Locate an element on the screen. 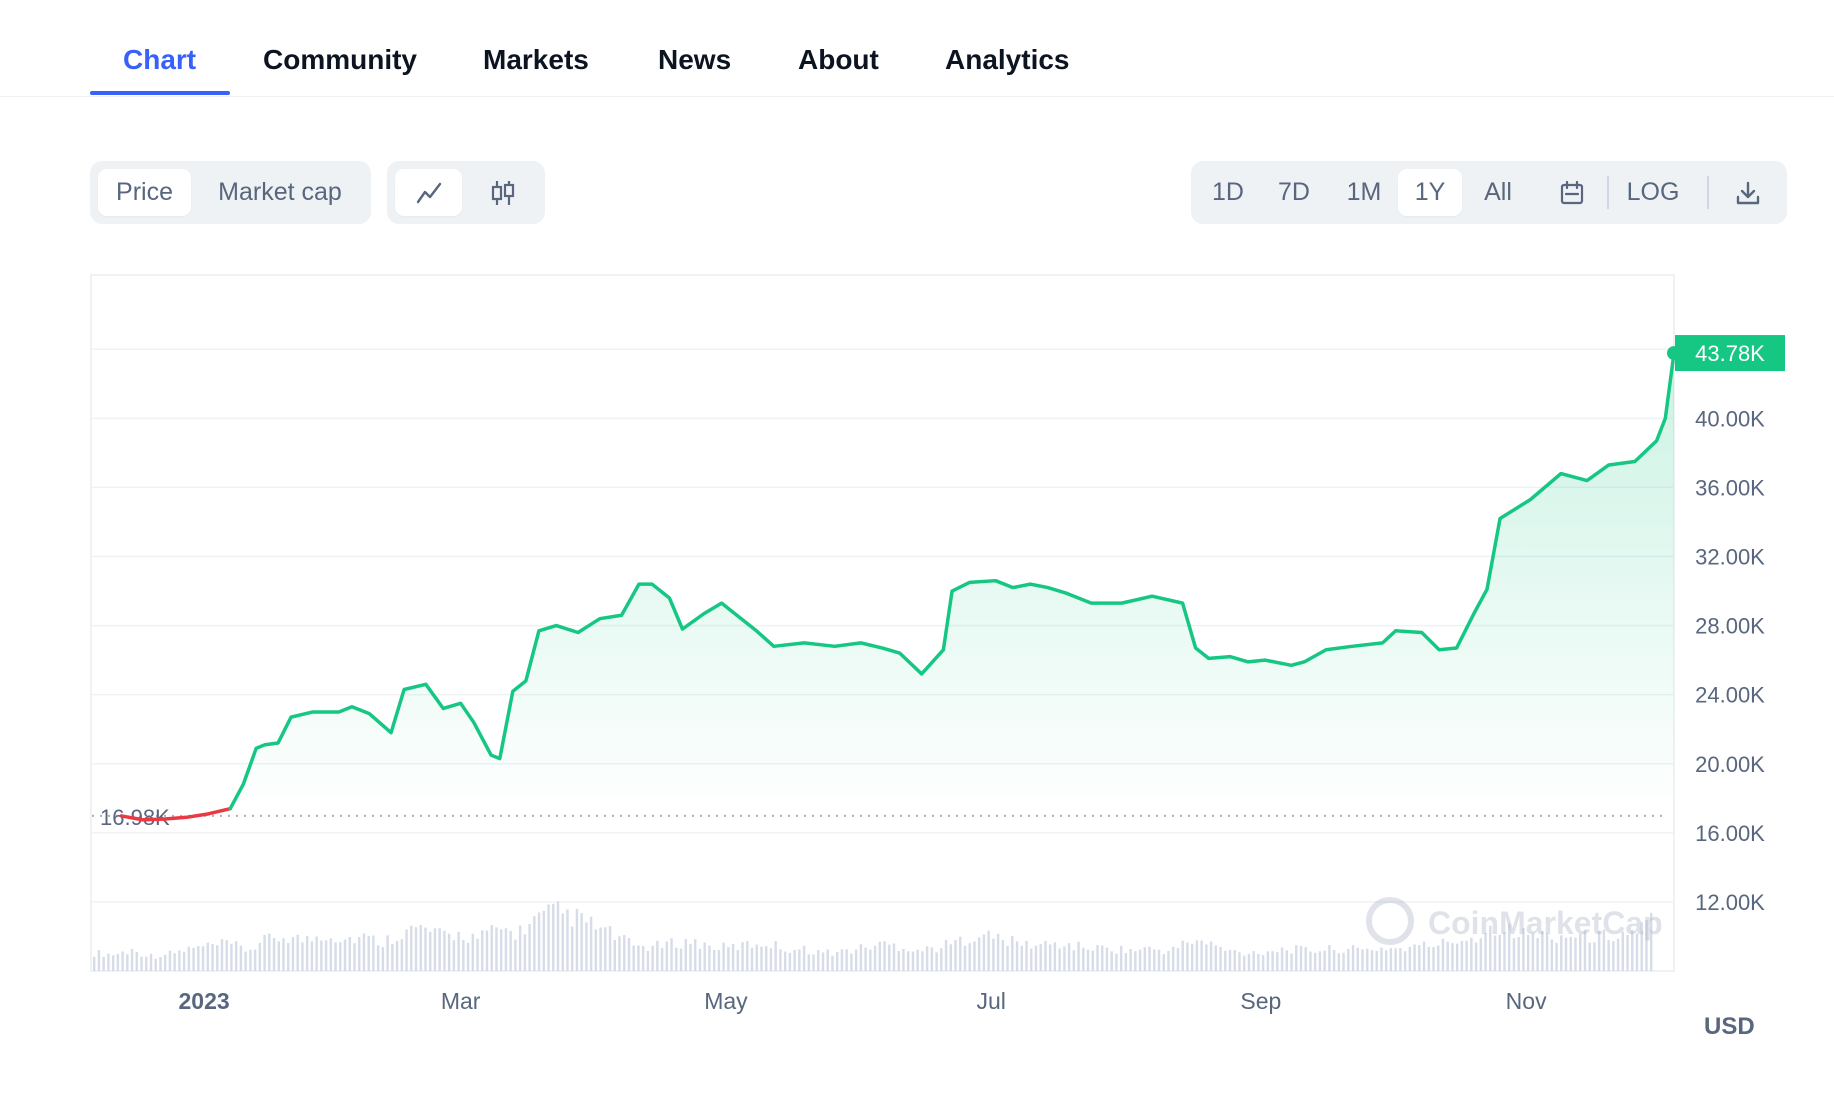 The height and width of the screenshot is (1100, 1834). line-chart-button is located at coordinates (428, 192).